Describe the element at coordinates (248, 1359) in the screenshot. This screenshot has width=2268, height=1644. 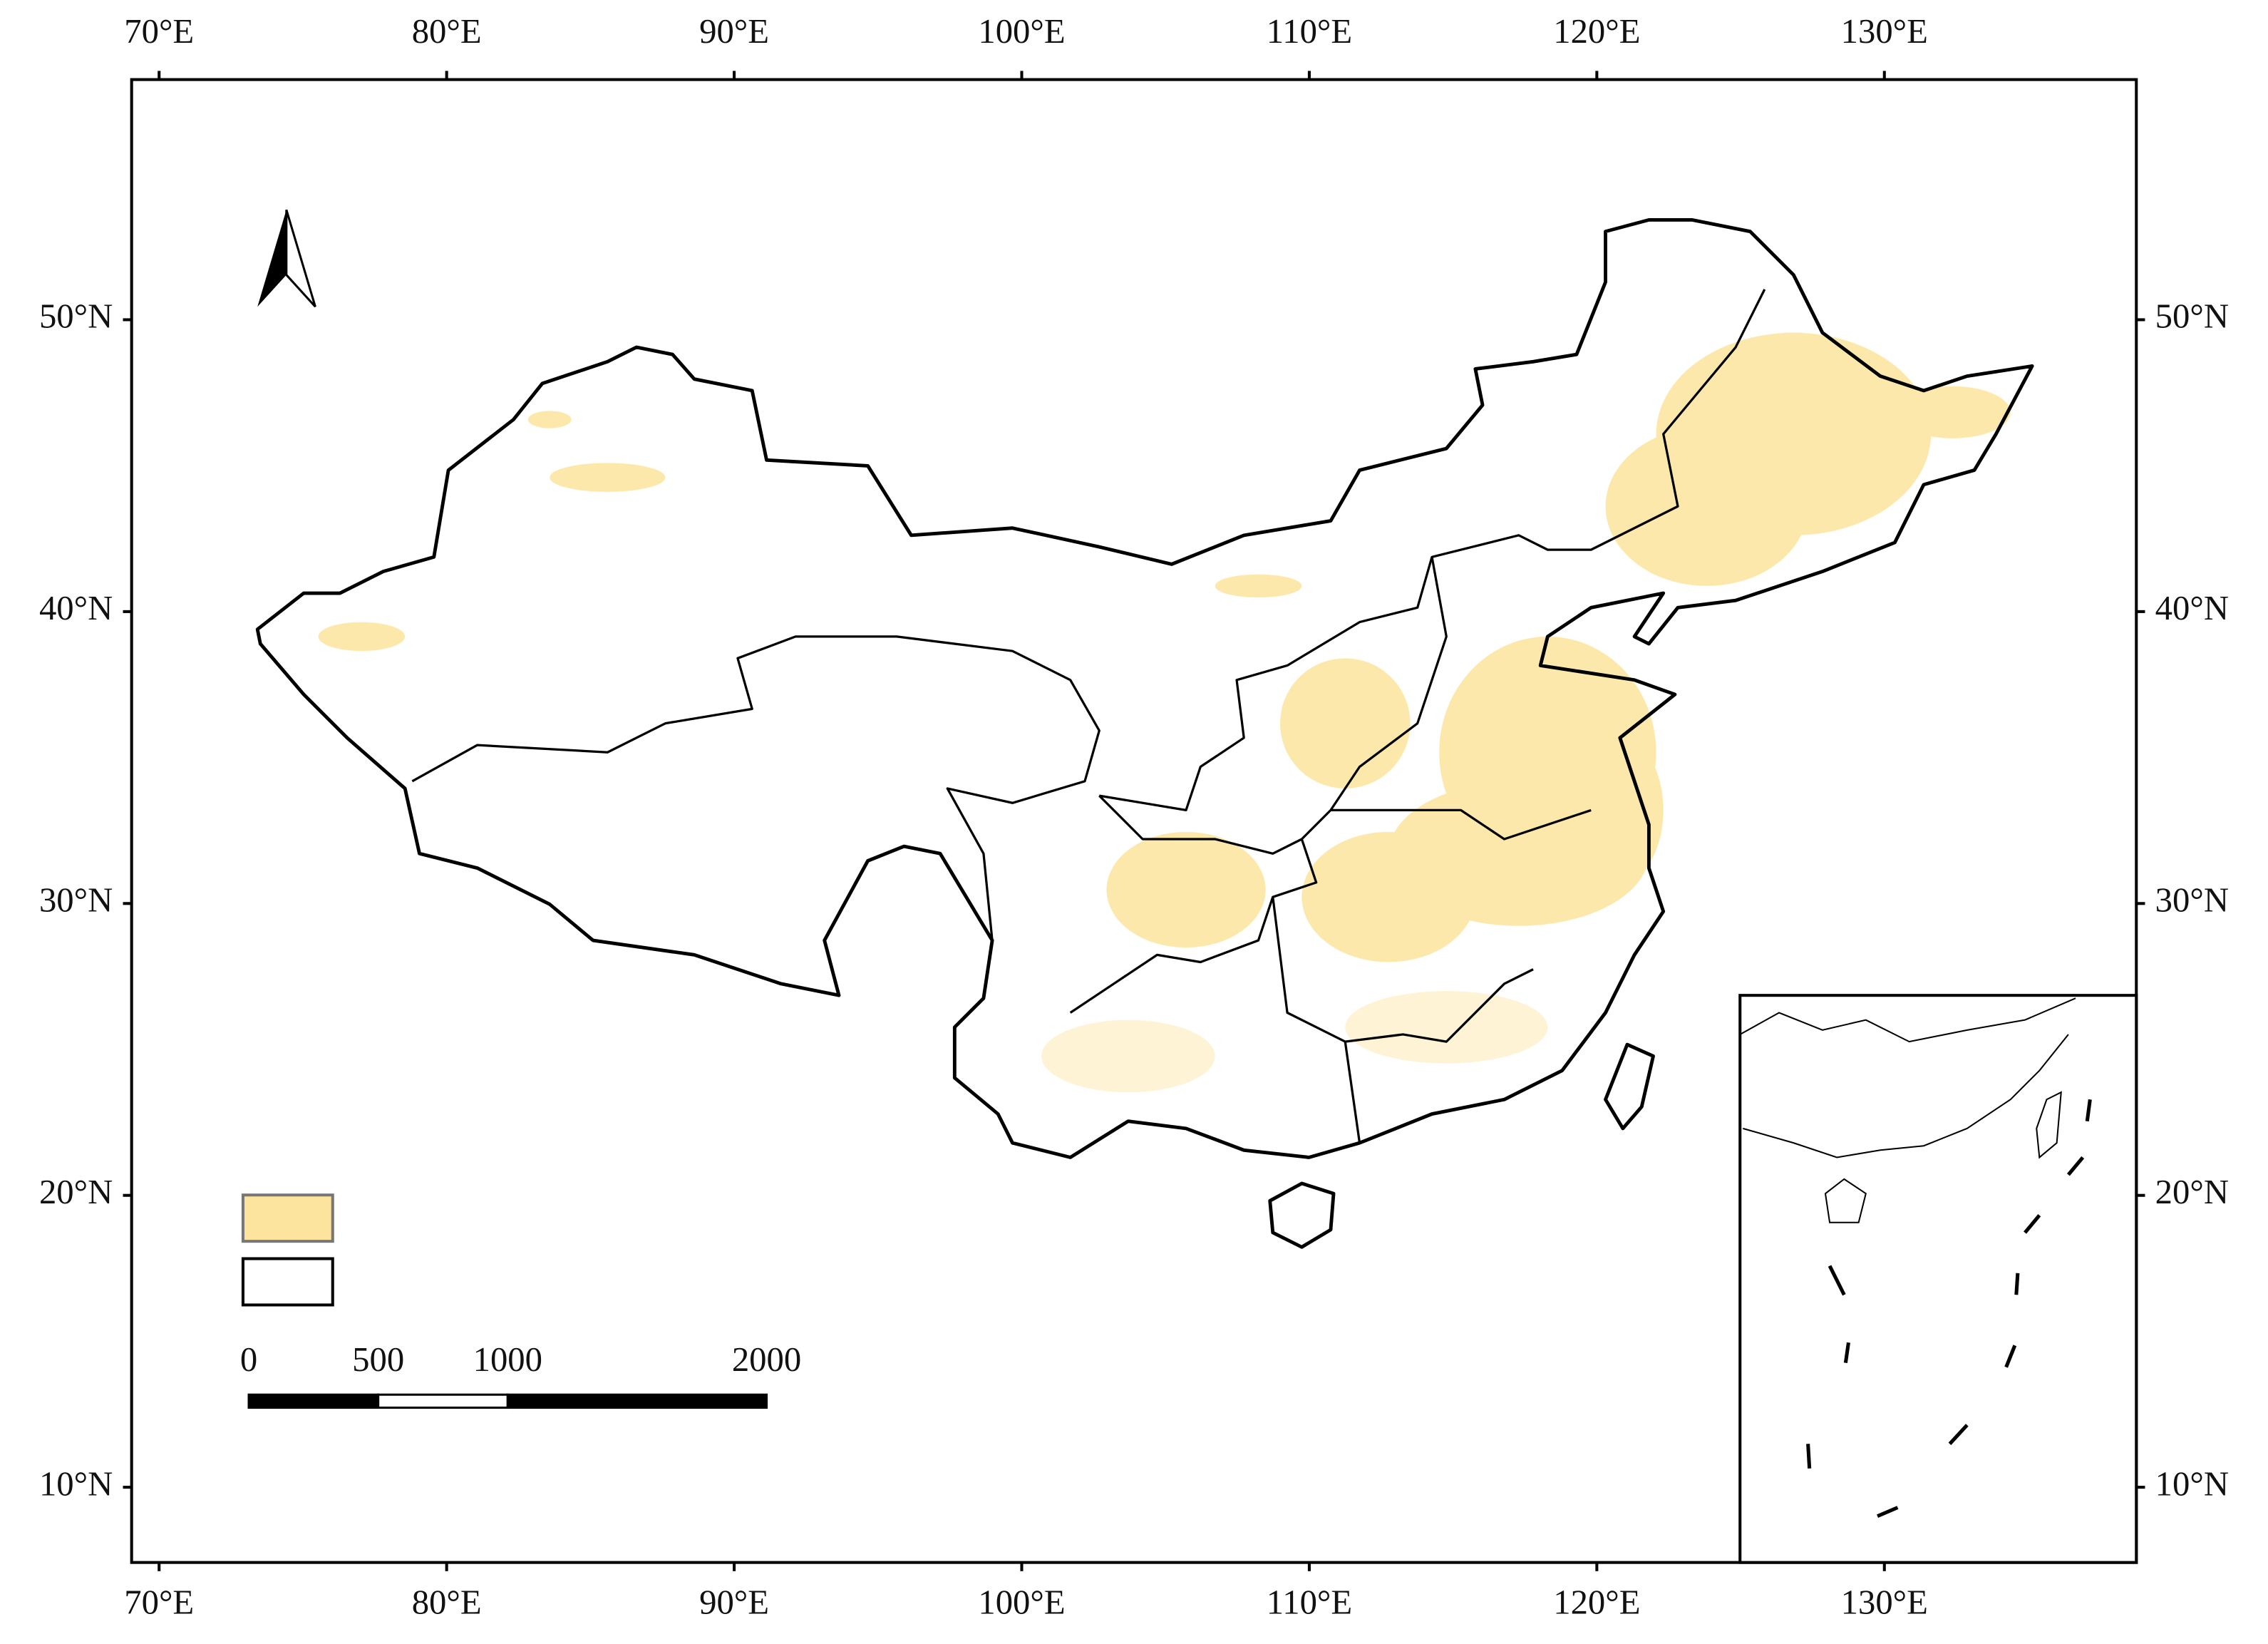
I see `scale-label: 0` at that location.